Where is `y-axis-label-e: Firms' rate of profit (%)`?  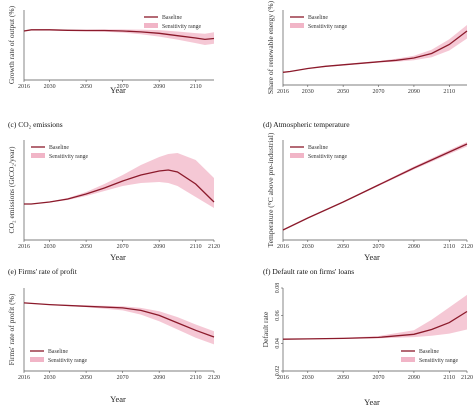
y-axis-label-e: Firms' rate of profit (%) is located at coordinates (11, 329).